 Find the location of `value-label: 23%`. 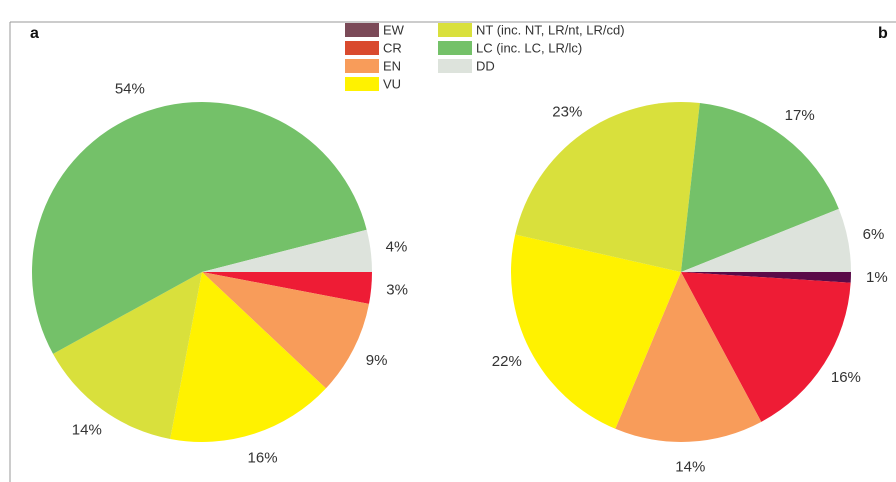

value-label: 23% is located at coordinates (567, 111).